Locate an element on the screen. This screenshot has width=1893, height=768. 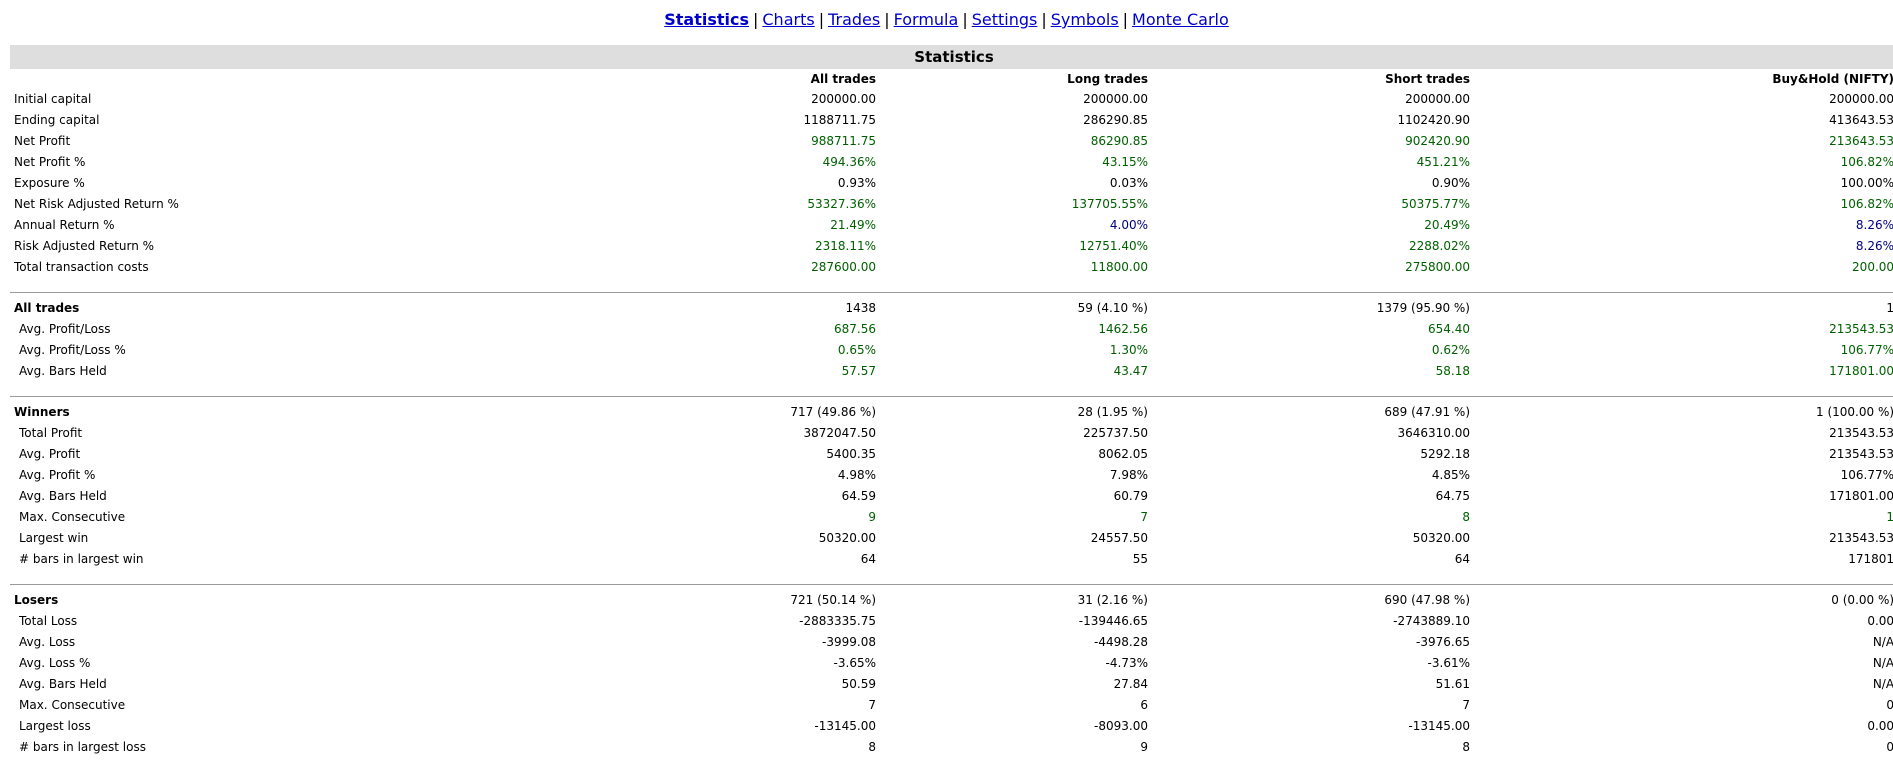
row-label: Net Profit is located at coordinates (42, 141).